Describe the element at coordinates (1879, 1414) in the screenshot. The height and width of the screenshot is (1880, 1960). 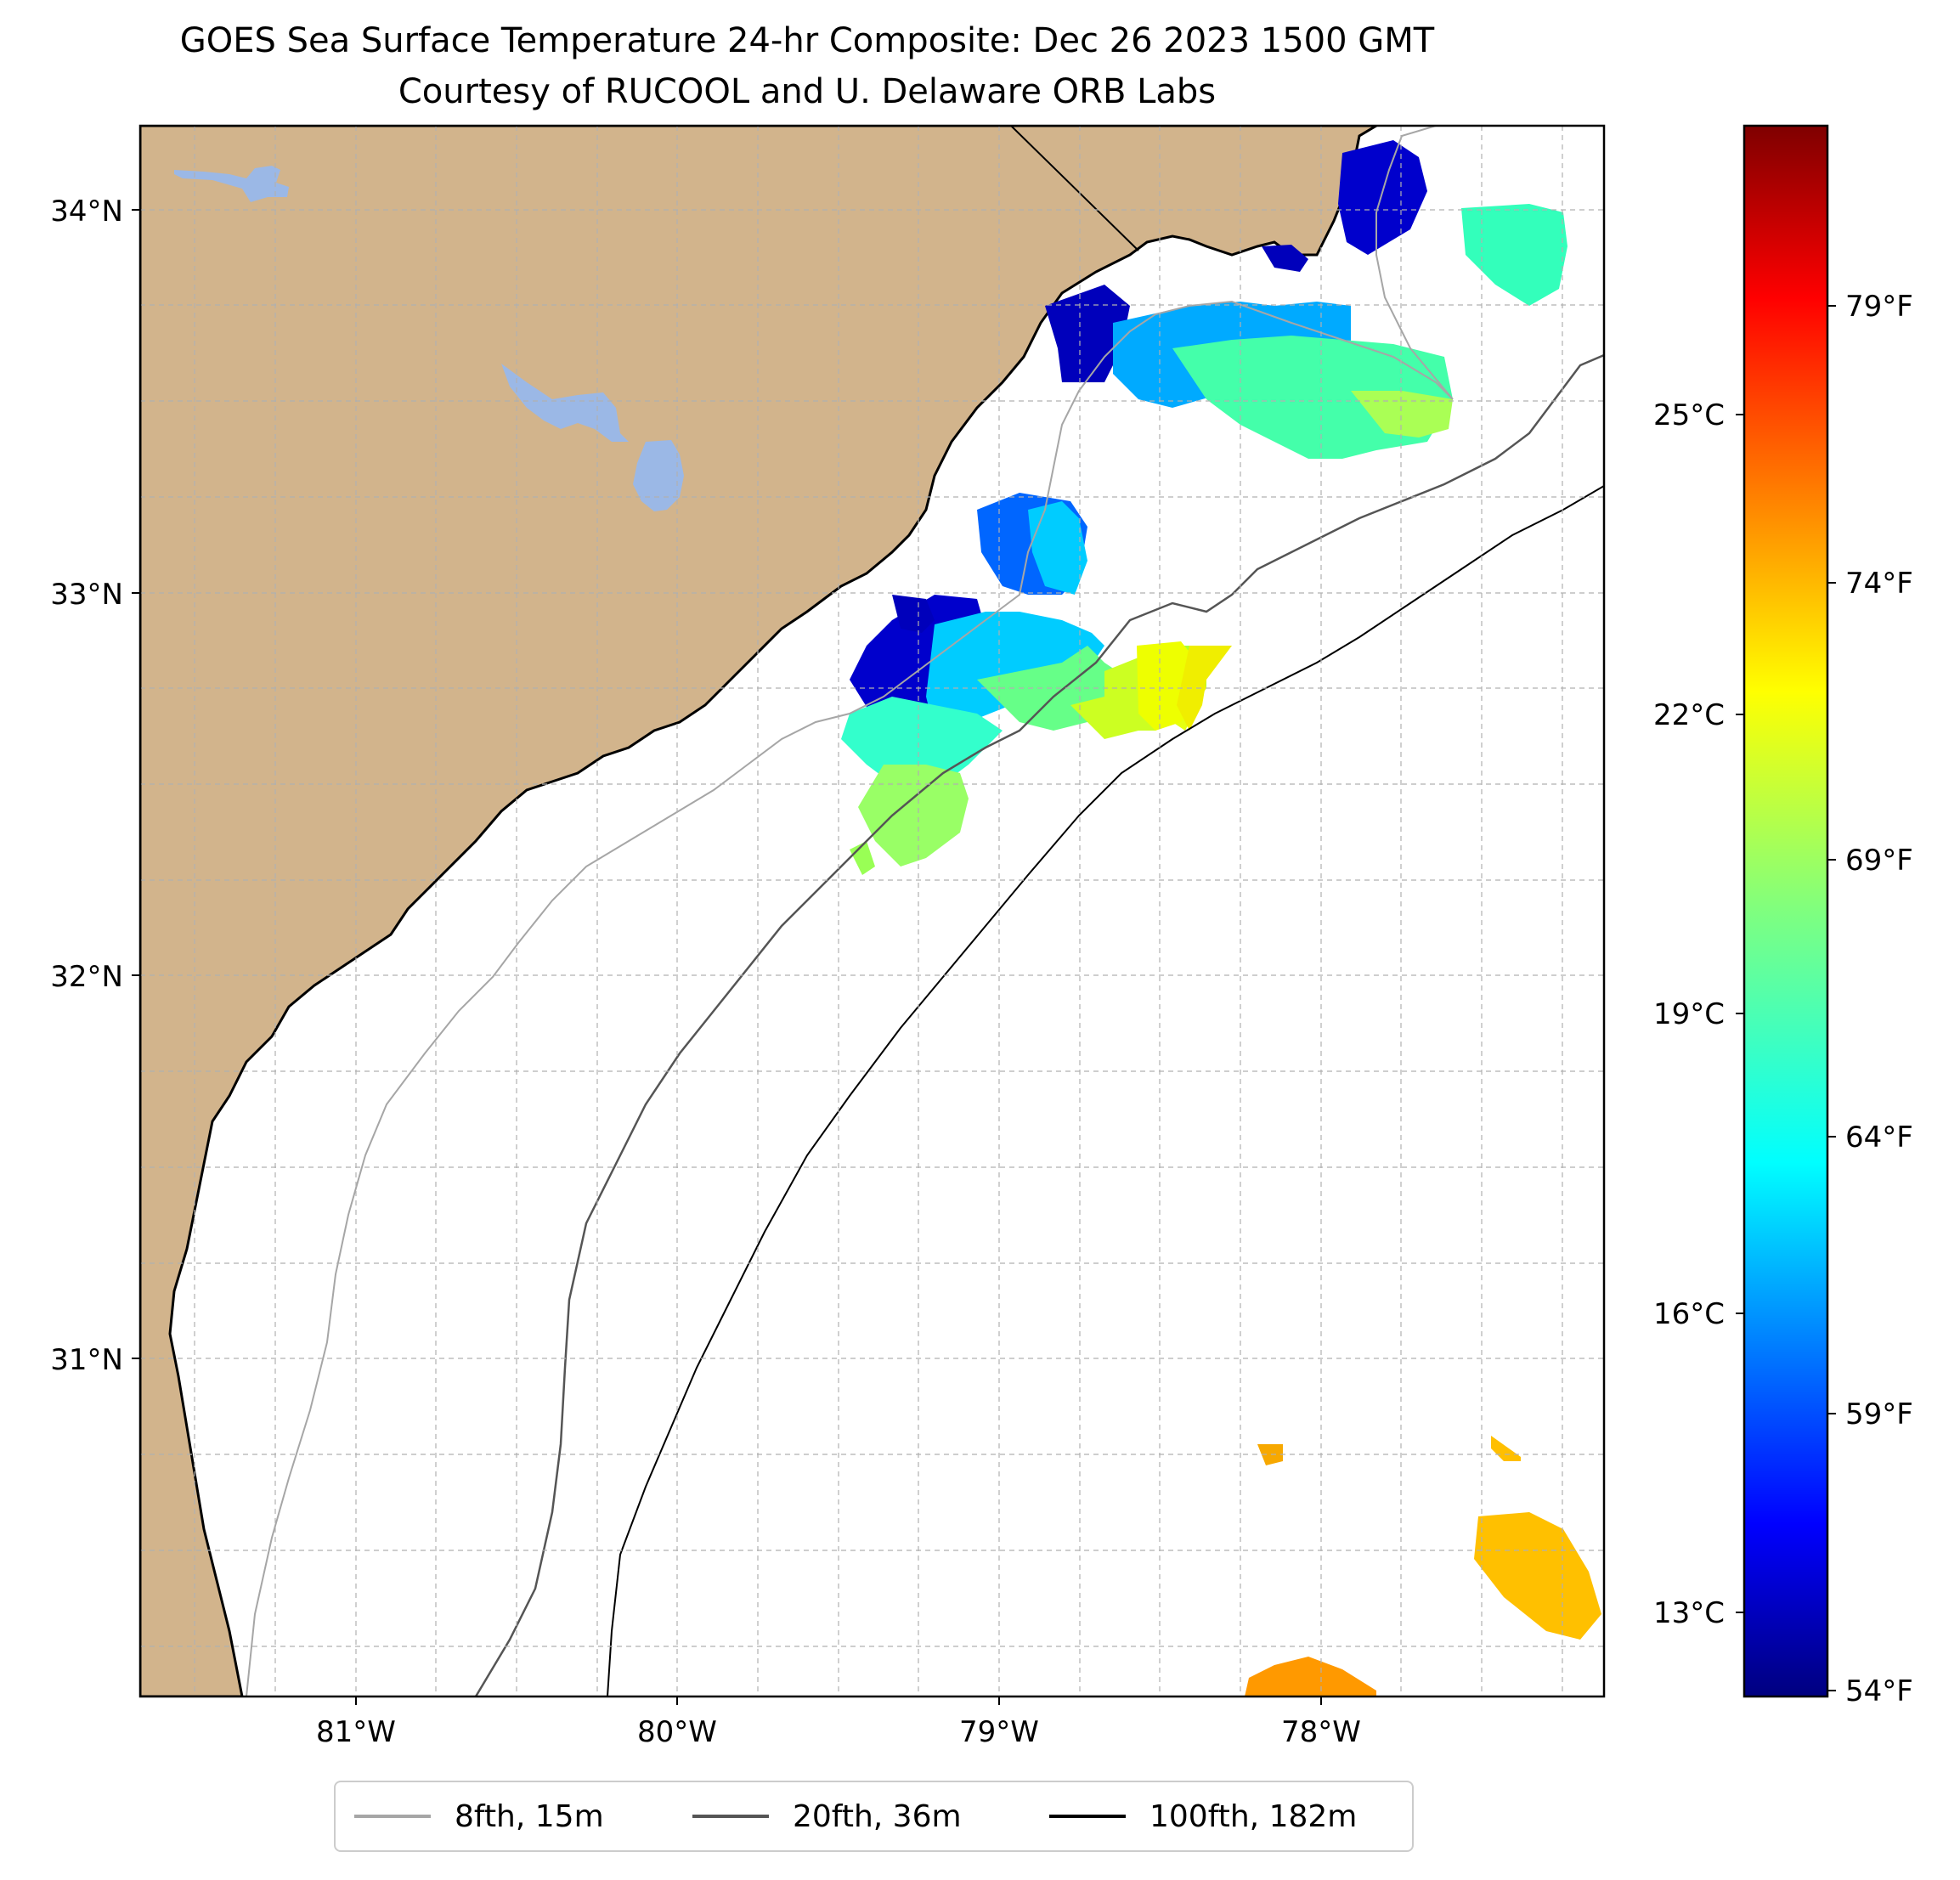
I see `fahrenheit-tick-label: 59°F` at that location.